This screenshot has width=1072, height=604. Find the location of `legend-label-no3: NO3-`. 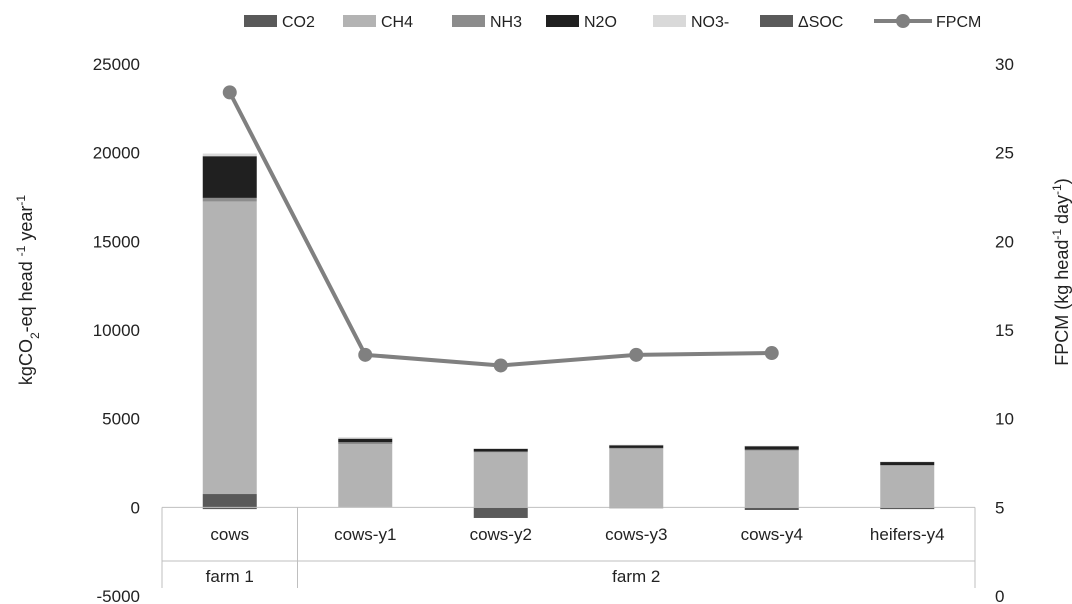

legend-label-no3: NO3- is located at coordinates (710, 22).